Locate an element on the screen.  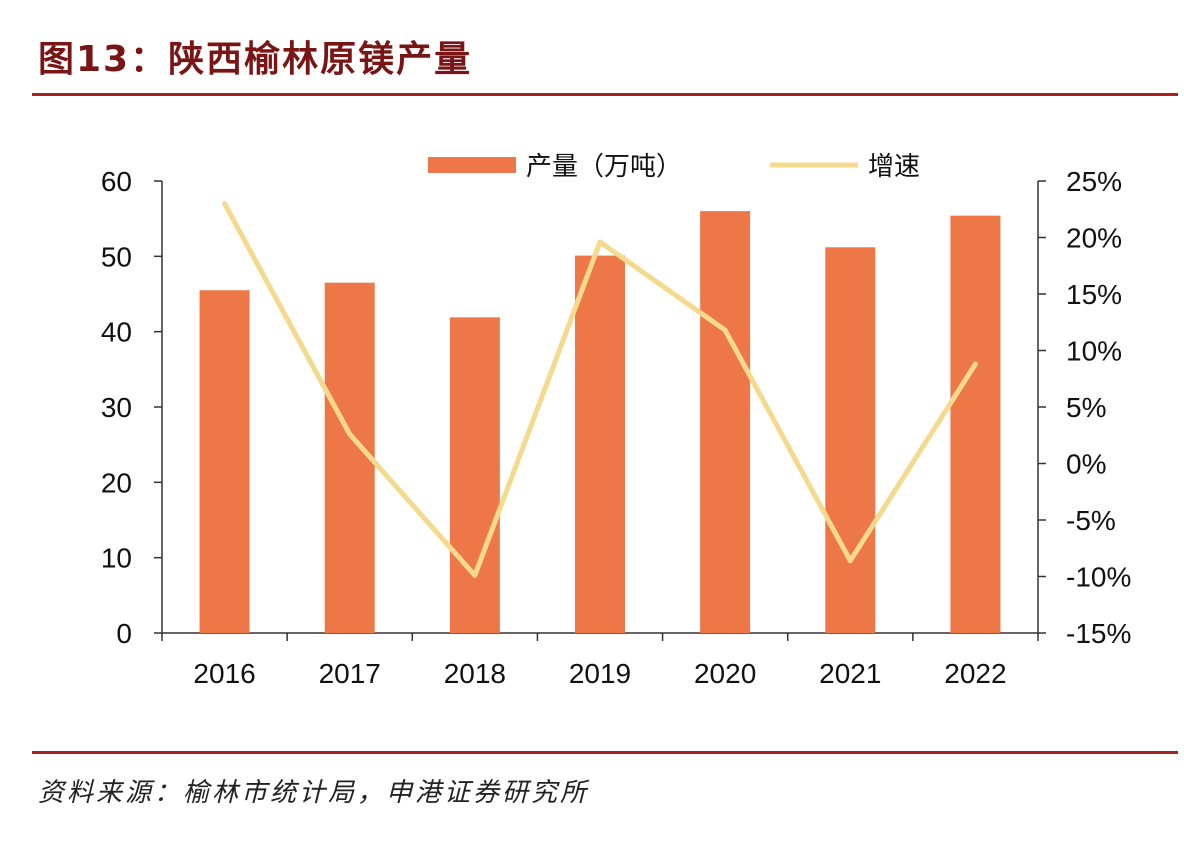
legend-label-line: 增速 is located at coordinates (894, 167).